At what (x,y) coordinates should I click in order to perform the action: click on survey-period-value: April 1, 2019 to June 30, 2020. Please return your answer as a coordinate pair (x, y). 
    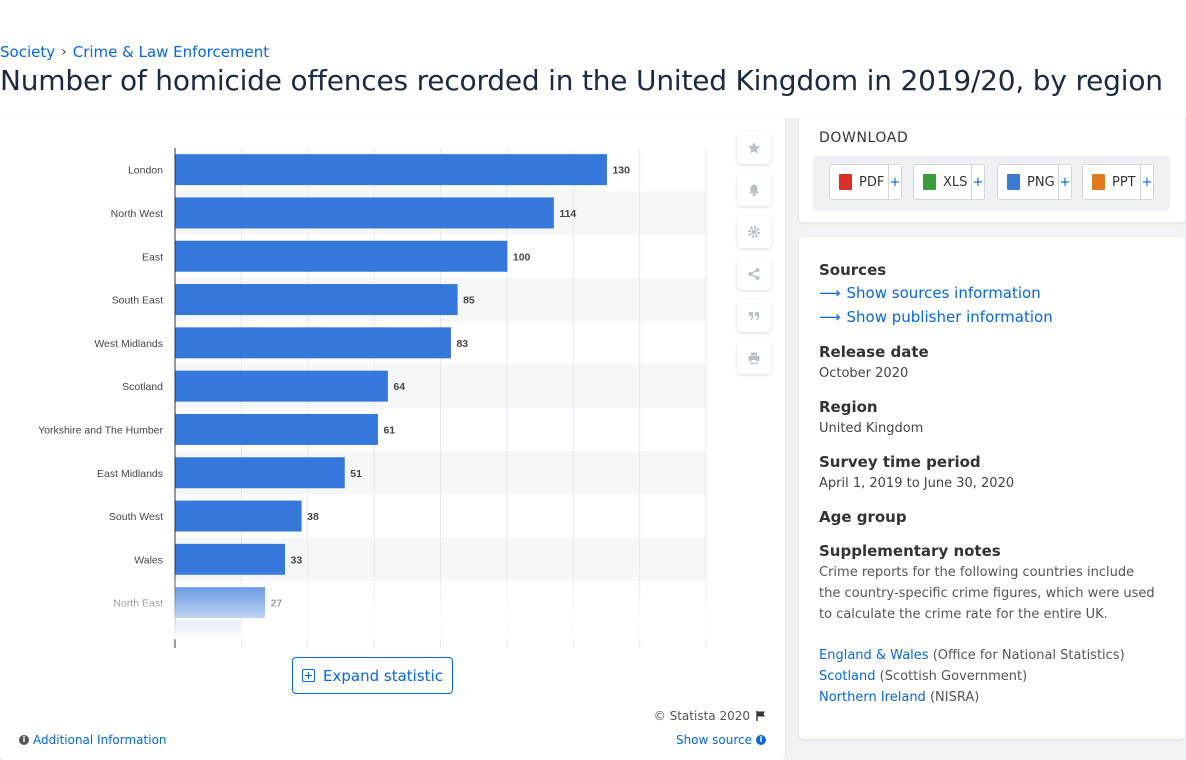
    Looking at the image, I should click on (917, 483).